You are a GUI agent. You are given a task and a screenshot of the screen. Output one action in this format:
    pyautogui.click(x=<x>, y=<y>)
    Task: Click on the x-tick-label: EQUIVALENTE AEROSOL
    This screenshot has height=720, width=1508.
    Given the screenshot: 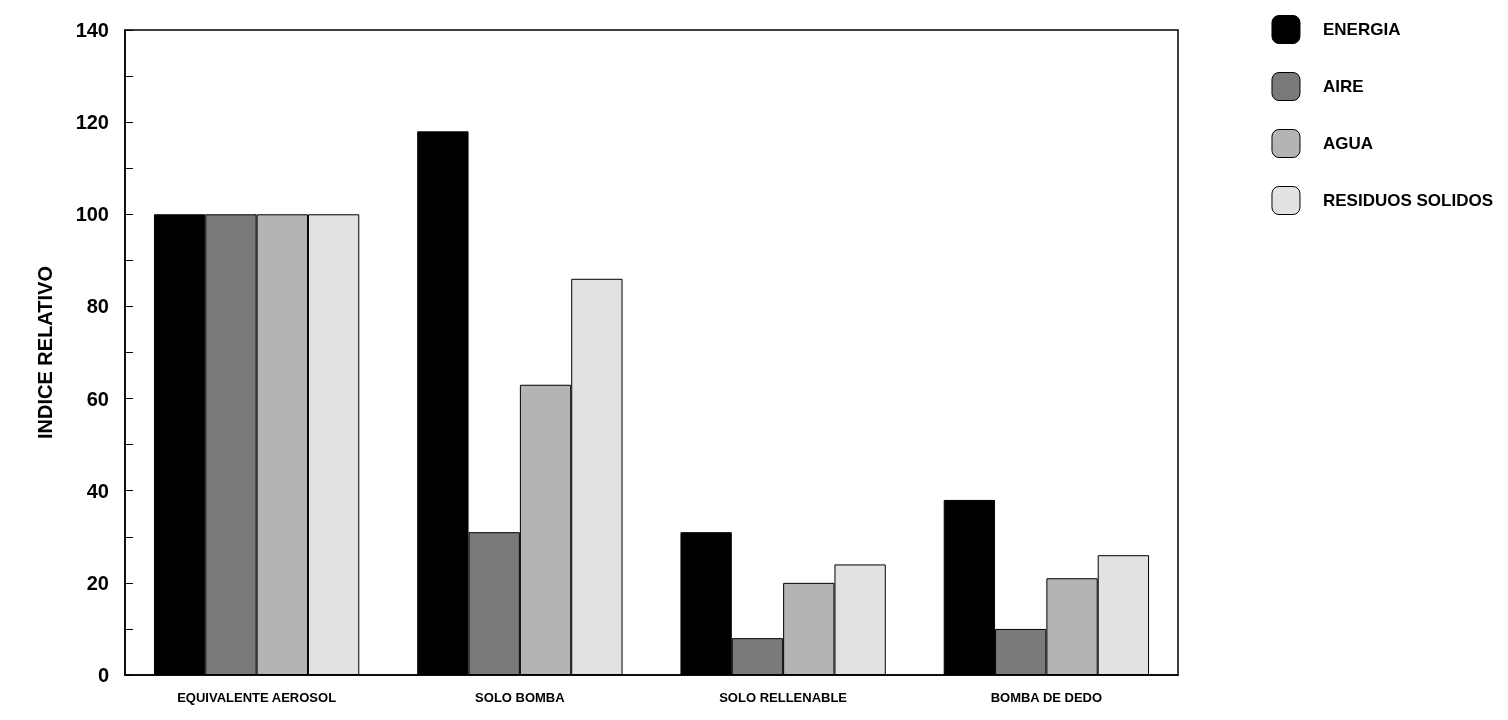 What is the action you would take?
    pyautogui.click(x=257, y=697)
    